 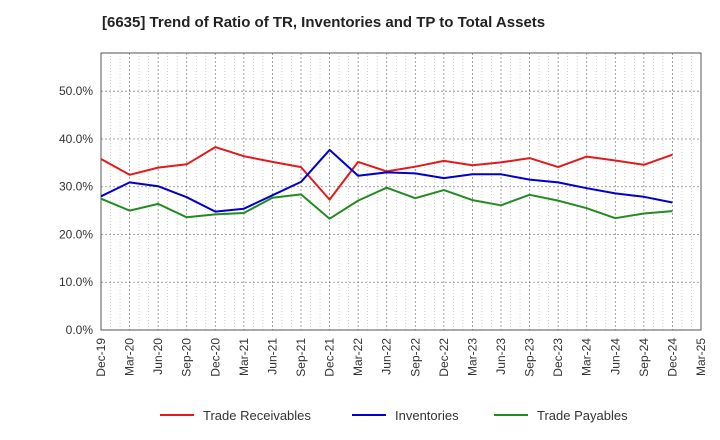 What do you see at coordinates (215, 357) in the screenshot?
I see `x-tick-label: Dec-20` at bounding box center [215, 357].